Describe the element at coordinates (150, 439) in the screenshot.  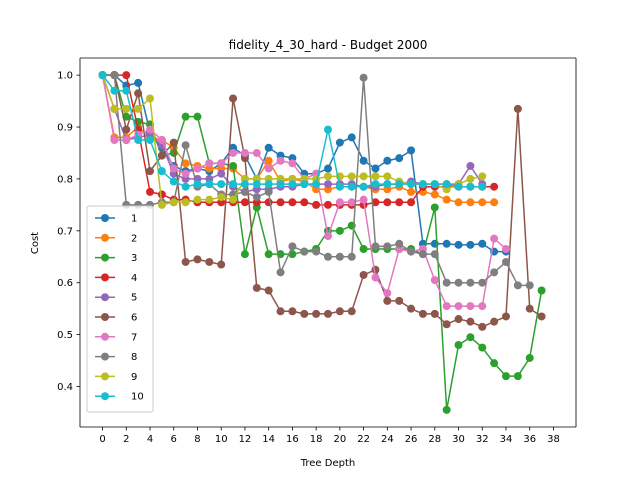
I see `x-tick-label-4: 4` at that location.